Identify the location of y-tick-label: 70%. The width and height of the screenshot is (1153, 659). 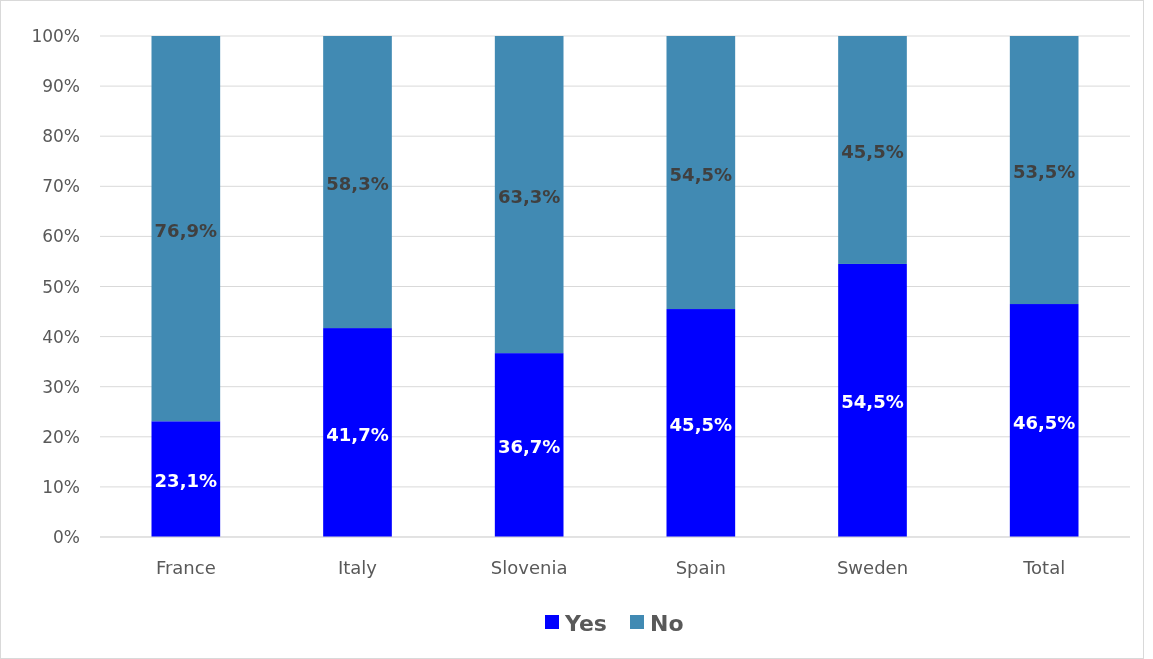
(61, 186).